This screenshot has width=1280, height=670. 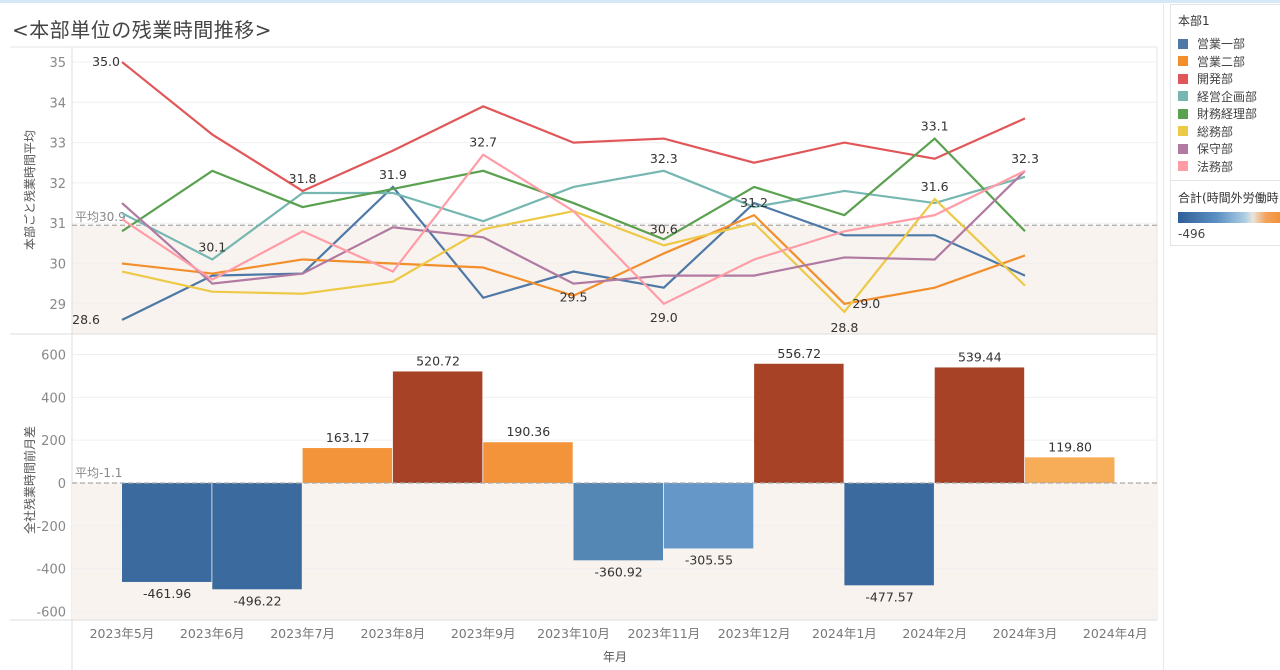 What do you see at coordinates (483, 142) in the screenshot?
I see `data-label: 32.7` at bounding box center [483, 142].